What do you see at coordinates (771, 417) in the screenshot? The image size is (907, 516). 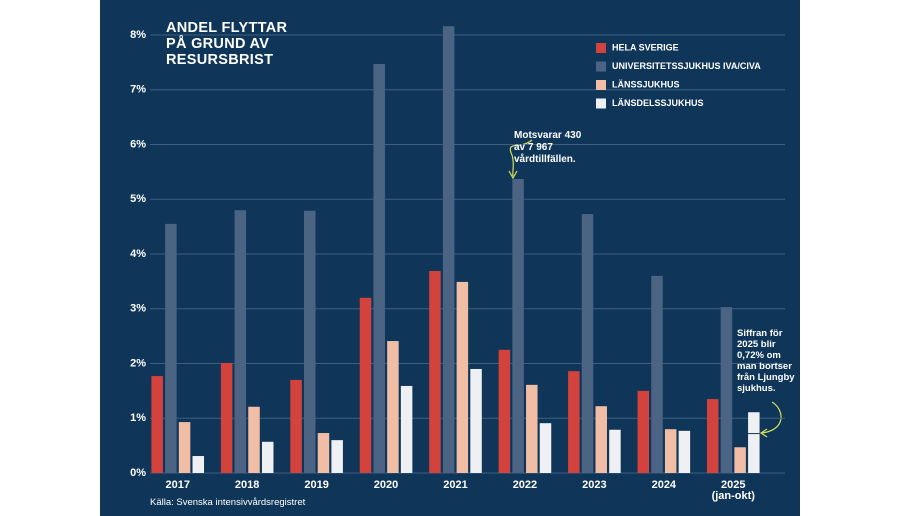 I see `annotation-arrow` at bounding box center [771, 417].